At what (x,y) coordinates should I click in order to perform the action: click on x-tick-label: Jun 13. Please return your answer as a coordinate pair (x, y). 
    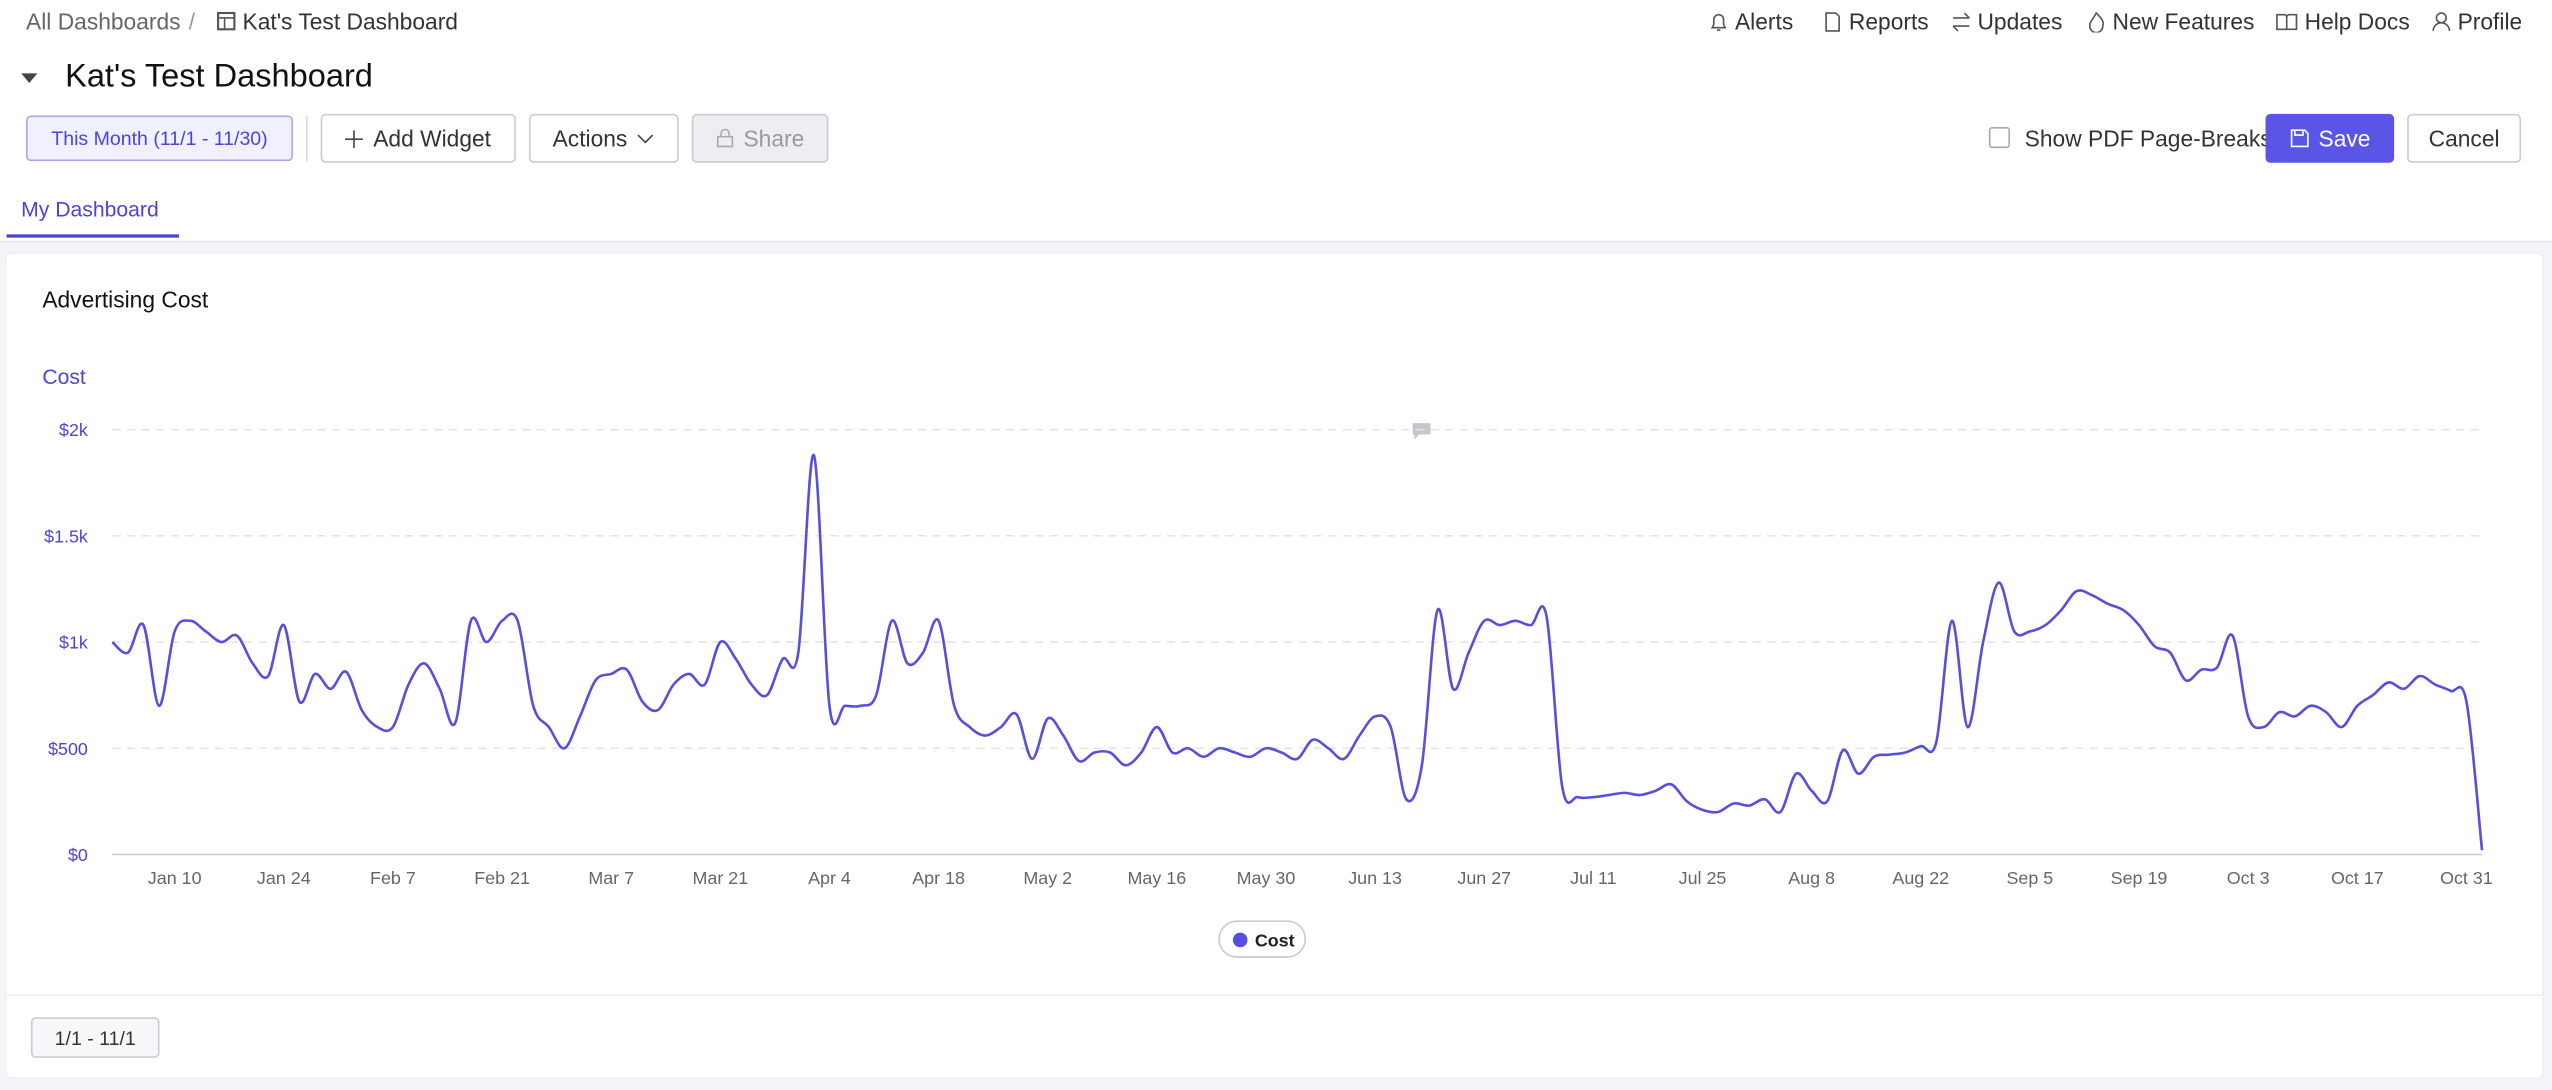
    Looking at the image, I should click on (1375, 878).